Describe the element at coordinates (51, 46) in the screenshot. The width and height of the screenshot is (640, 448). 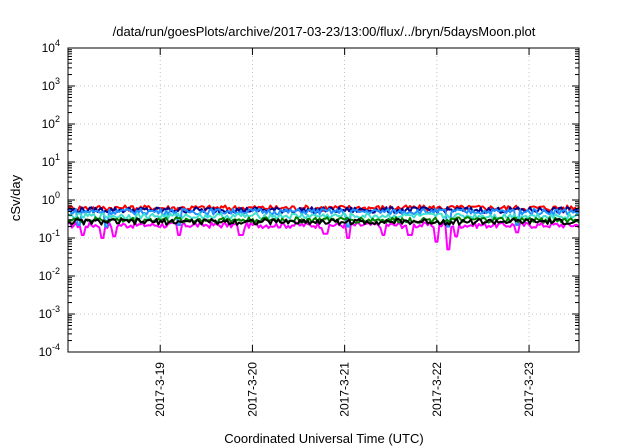
I see `y-tick-label: 10⁴` at that location.